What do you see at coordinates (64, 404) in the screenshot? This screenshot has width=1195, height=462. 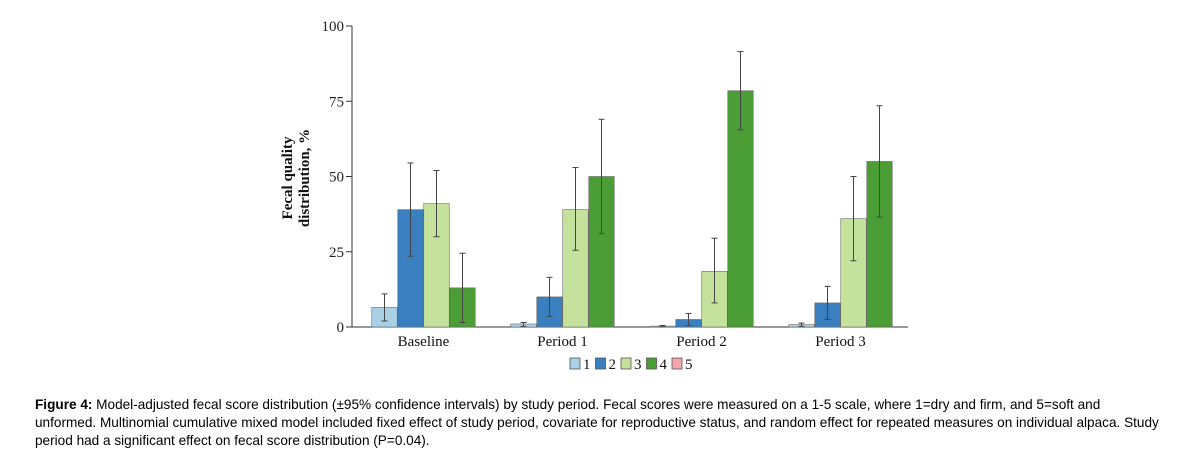 I see `caption-label: Figure 4:` at bounding box center [64, 404].